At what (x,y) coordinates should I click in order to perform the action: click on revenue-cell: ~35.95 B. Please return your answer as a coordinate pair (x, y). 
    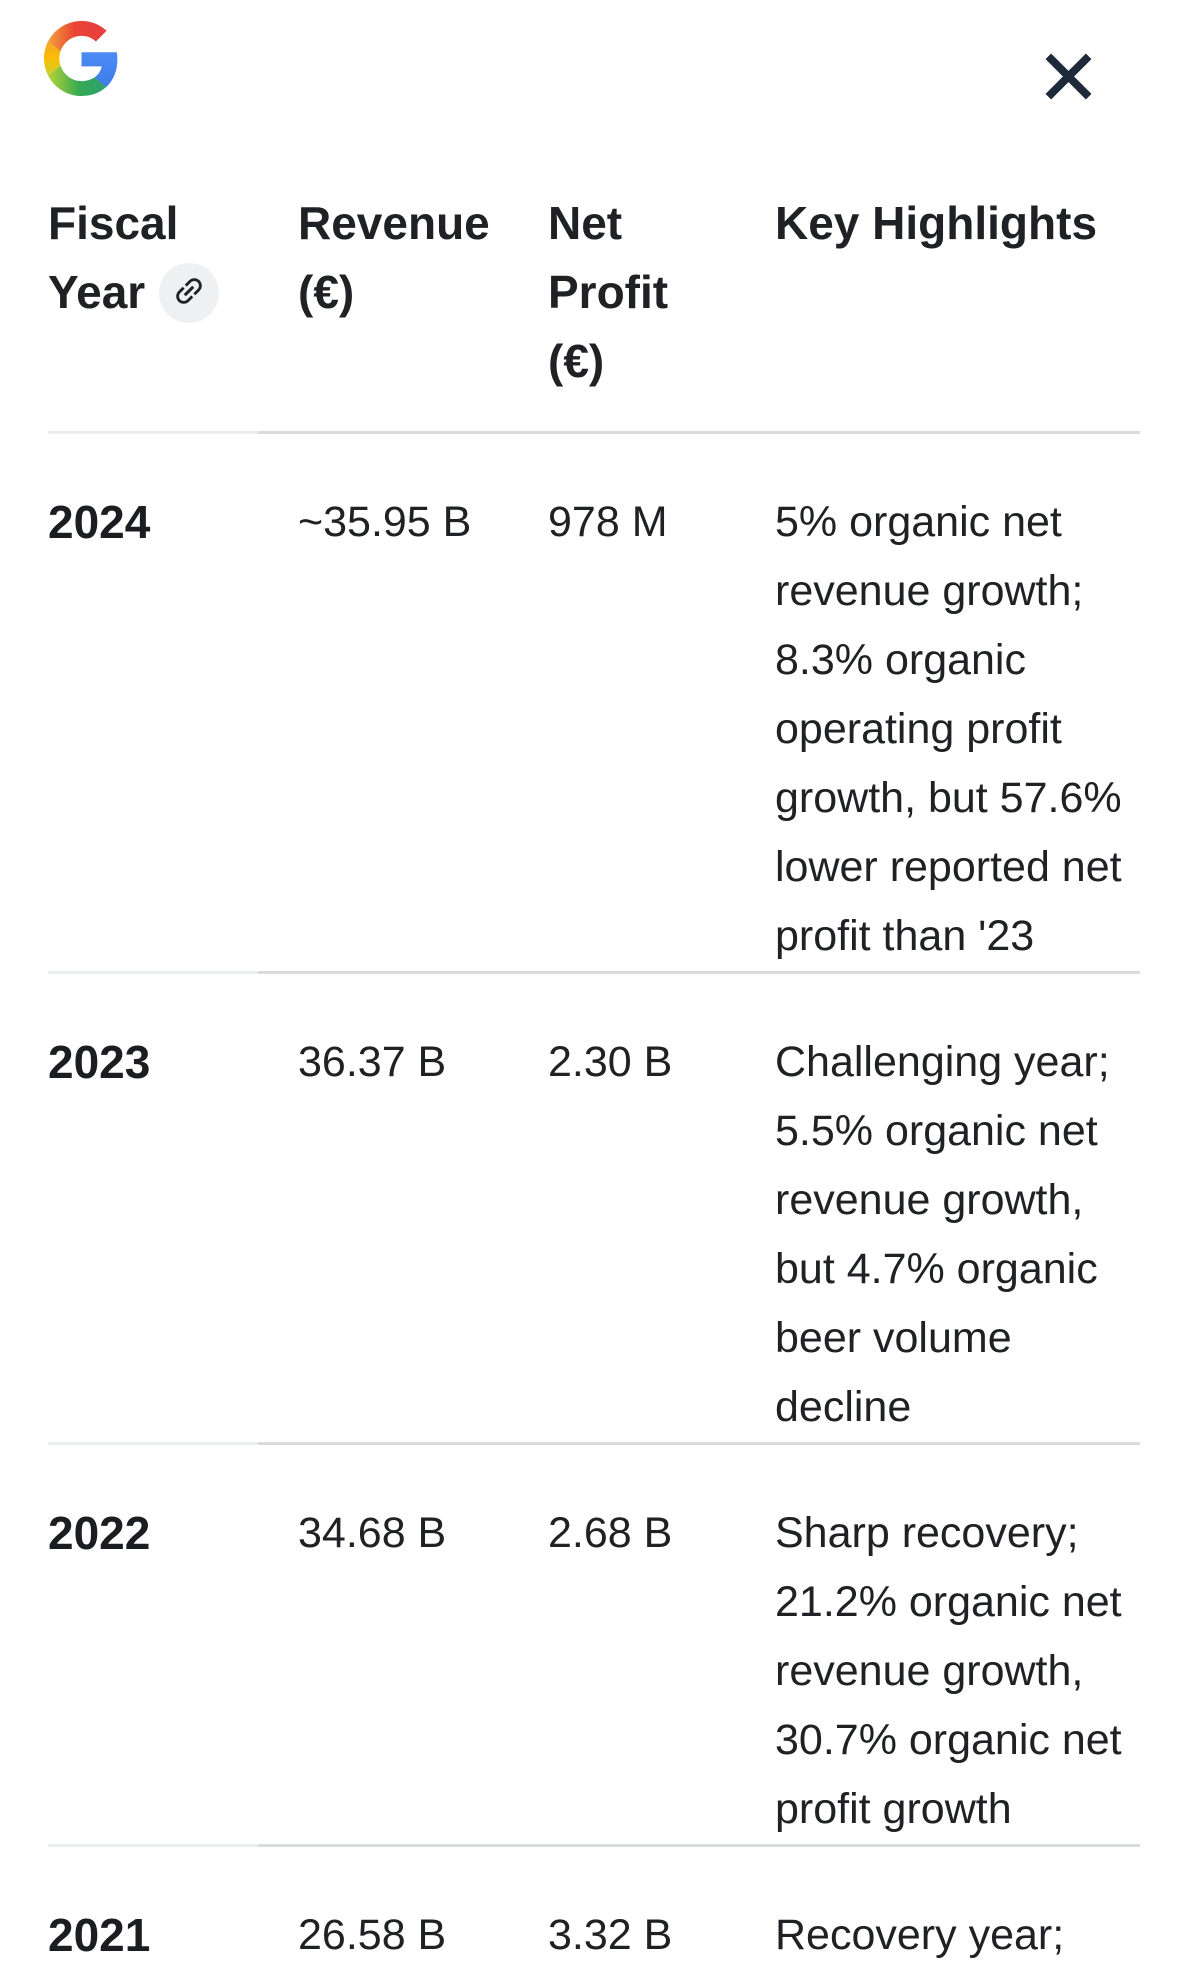
    Looking at the image, I should click on (385, 522).